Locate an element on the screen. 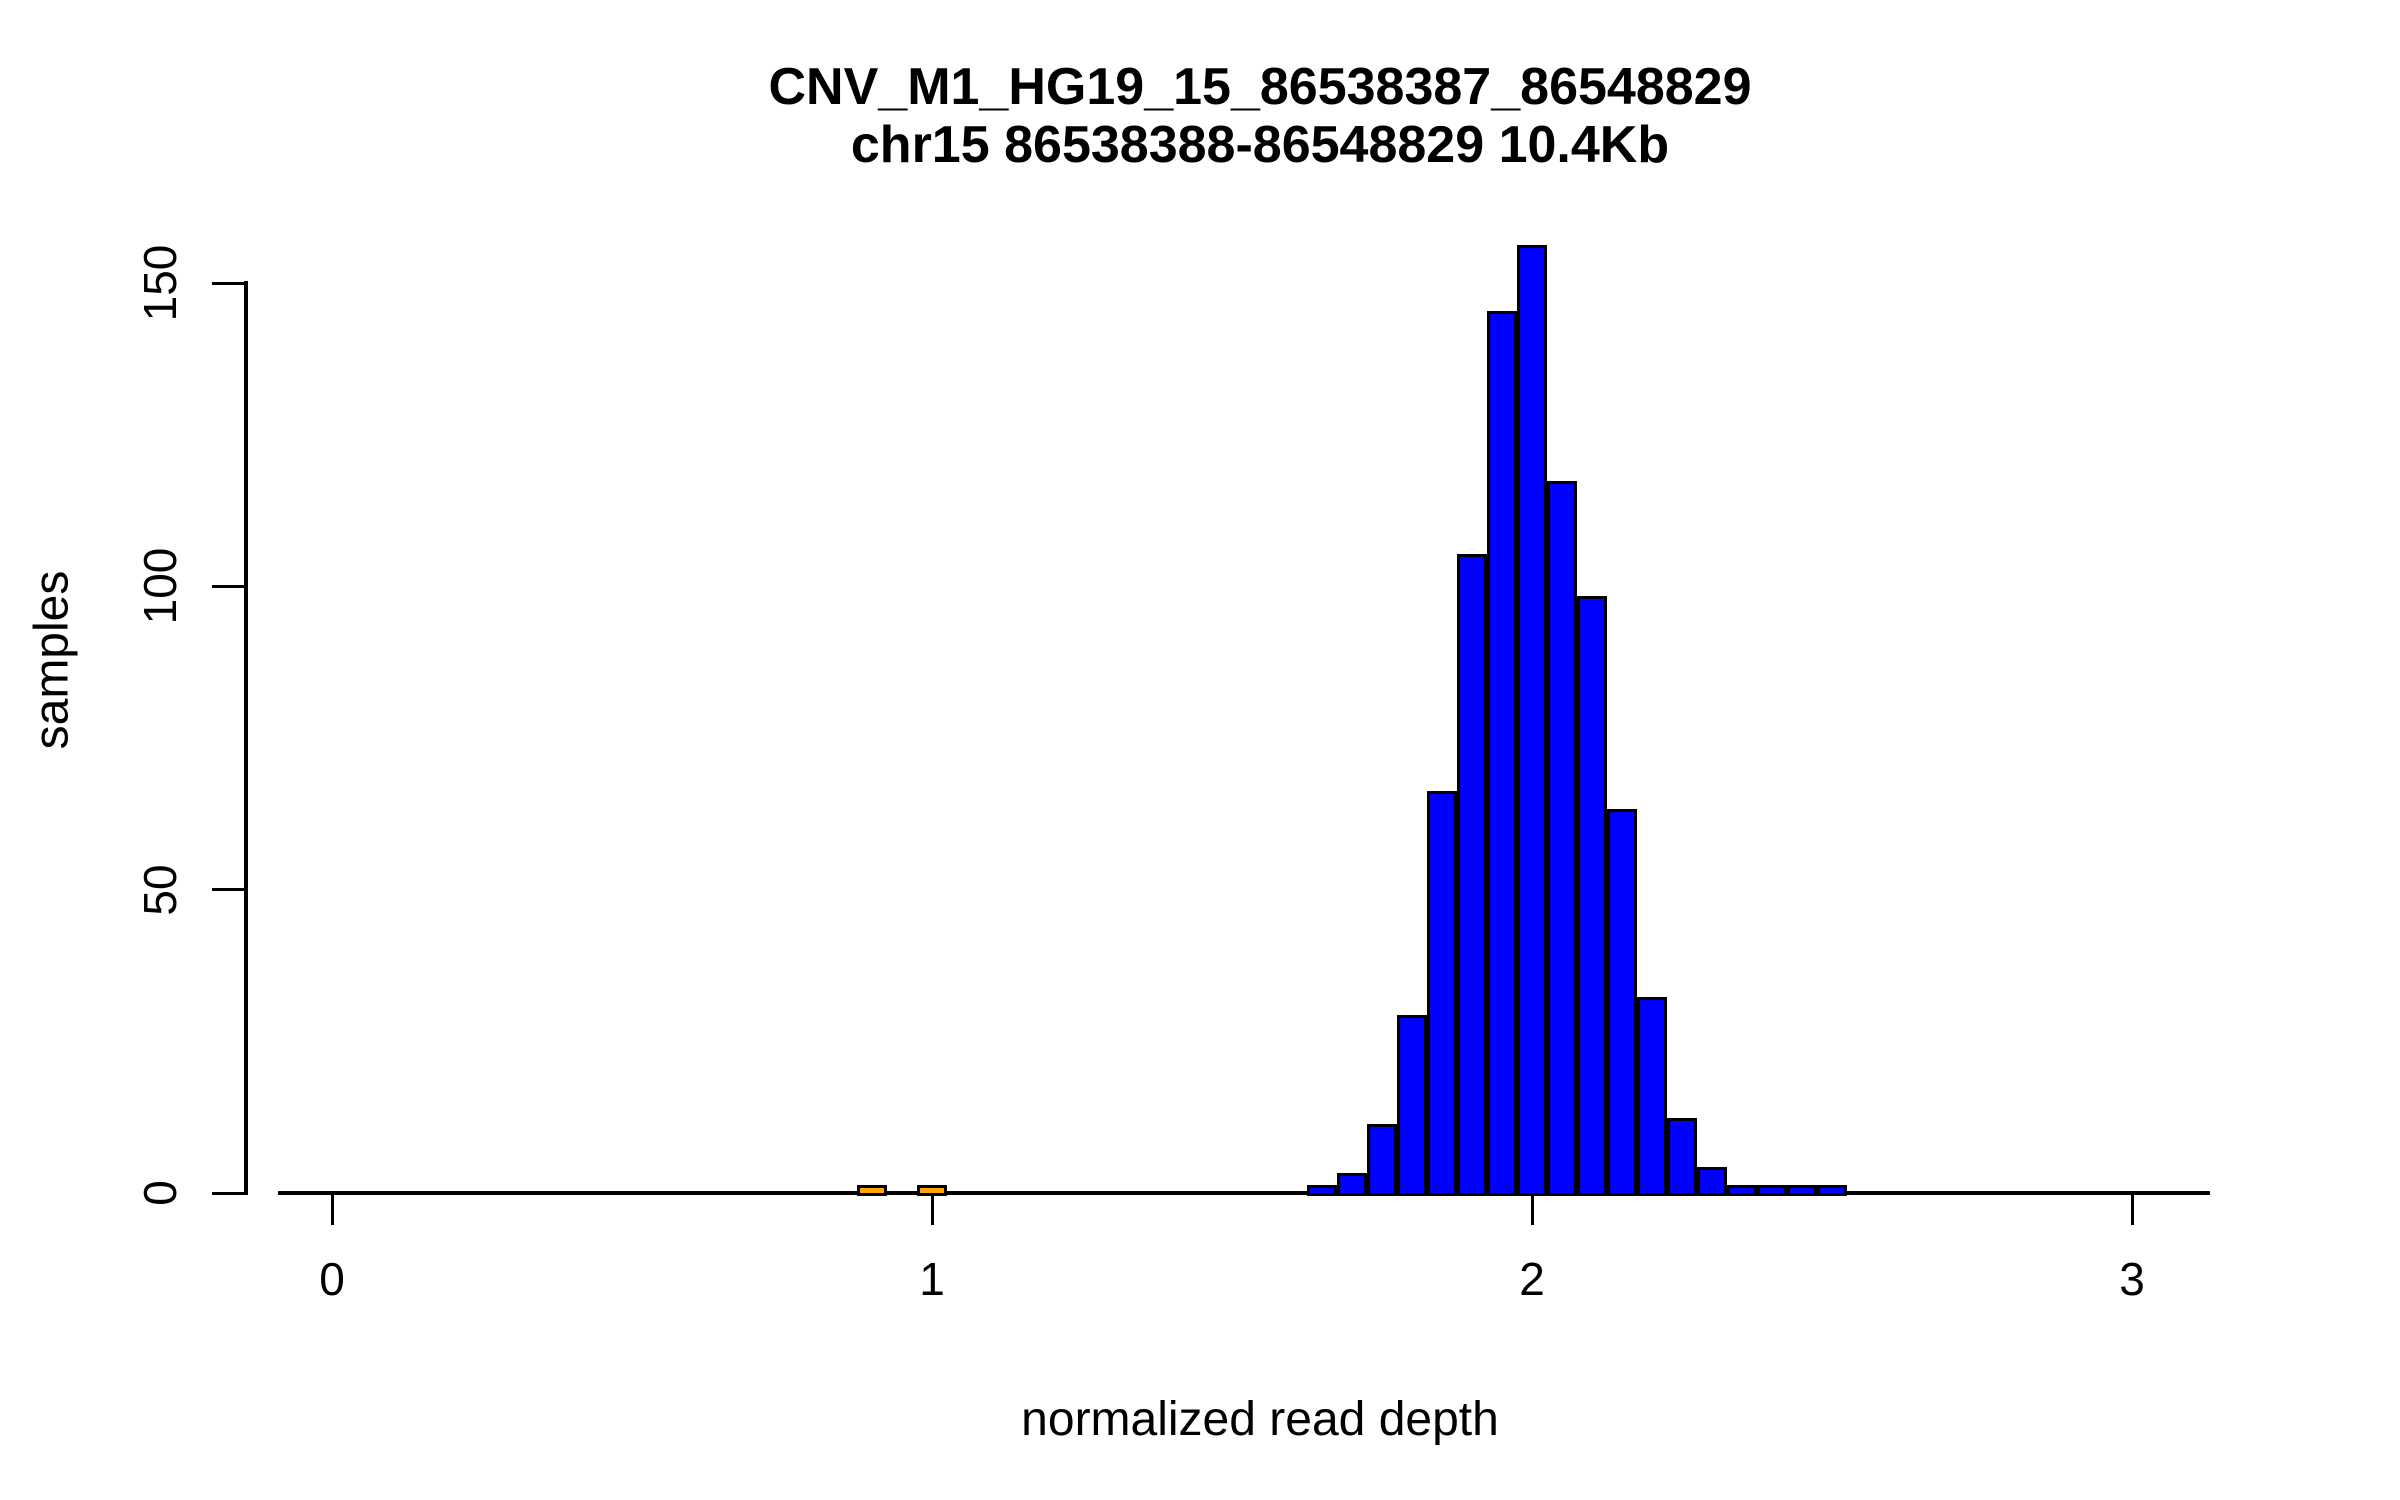  x-tick-label: 1 is located at coordinates (932, 1279).